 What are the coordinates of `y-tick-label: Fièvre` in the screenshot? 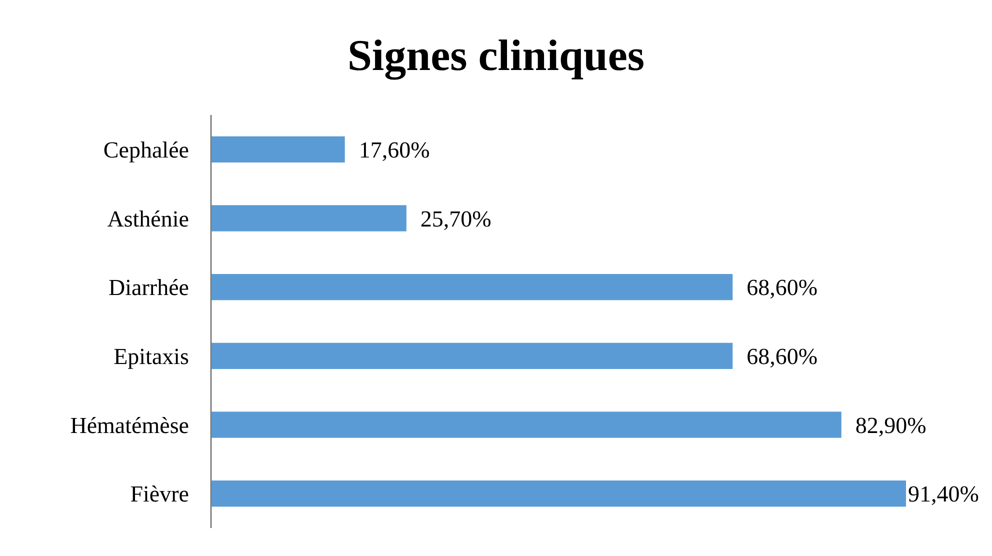 It's located at (159, 494).